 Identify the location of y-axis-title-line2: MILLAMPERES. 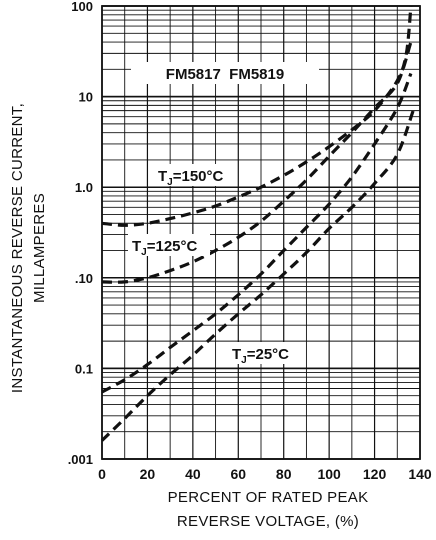
(39, 248).